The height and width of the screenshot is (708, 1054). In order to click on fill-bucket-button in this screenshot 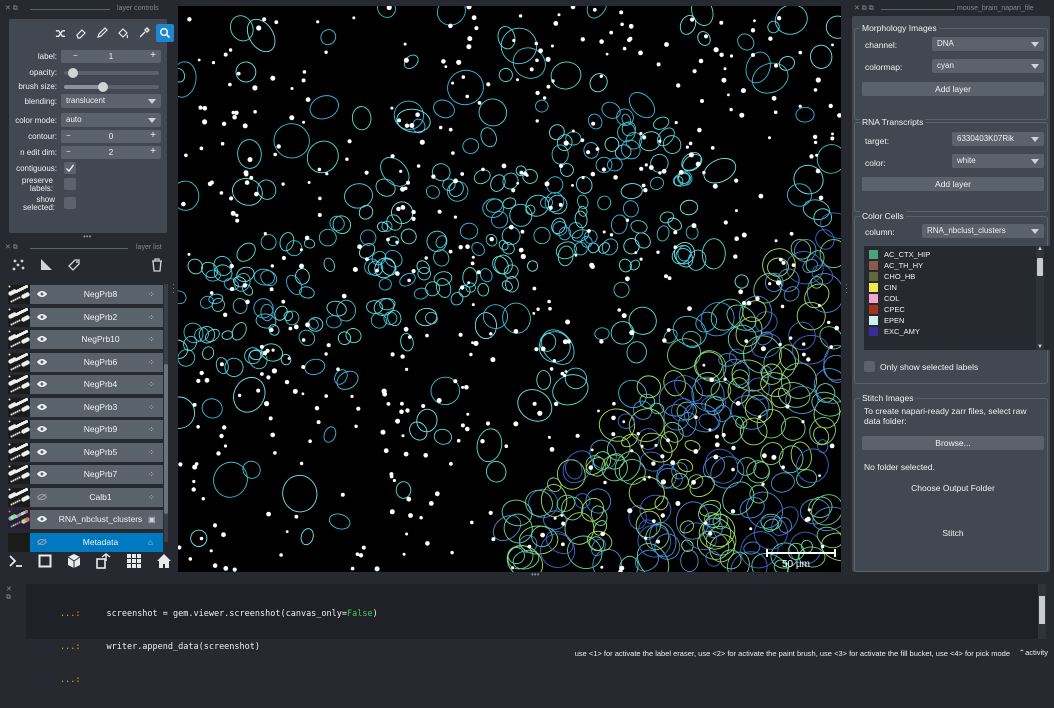, I will do `click(123, 33)`.